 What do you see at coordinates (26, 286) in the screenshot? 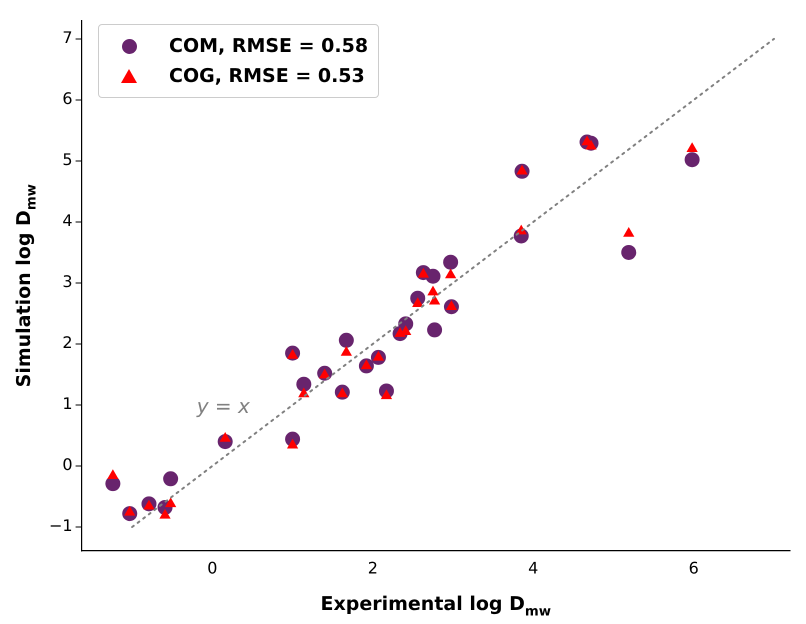
I see `y-axis-title: Simulation log Dmw` at bounding box center [26, 286].